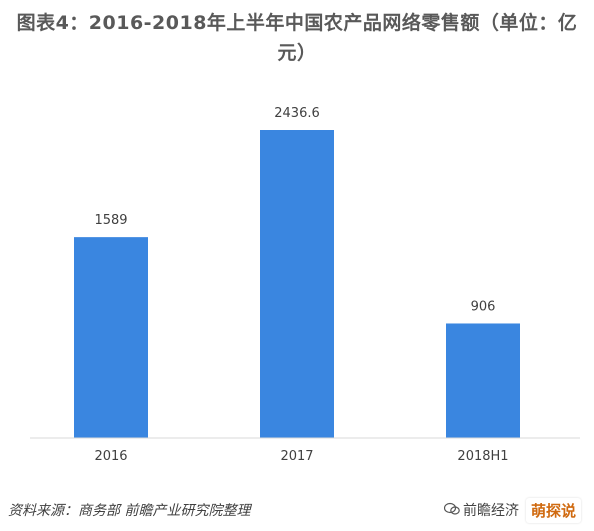 This screenshot has height=531, width=594. I want to click on watermark-text: 前瞻经济, so click(491, 511).